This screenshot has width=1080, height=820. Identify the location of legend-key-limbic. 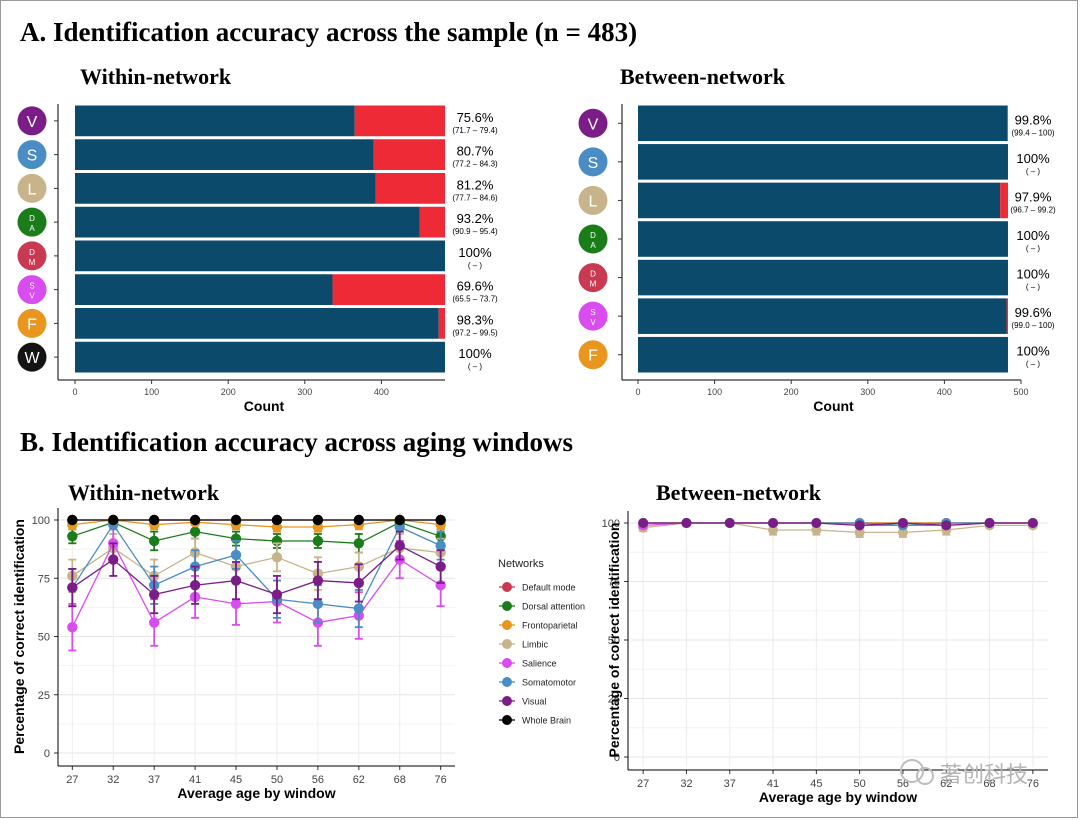
(507, 644).